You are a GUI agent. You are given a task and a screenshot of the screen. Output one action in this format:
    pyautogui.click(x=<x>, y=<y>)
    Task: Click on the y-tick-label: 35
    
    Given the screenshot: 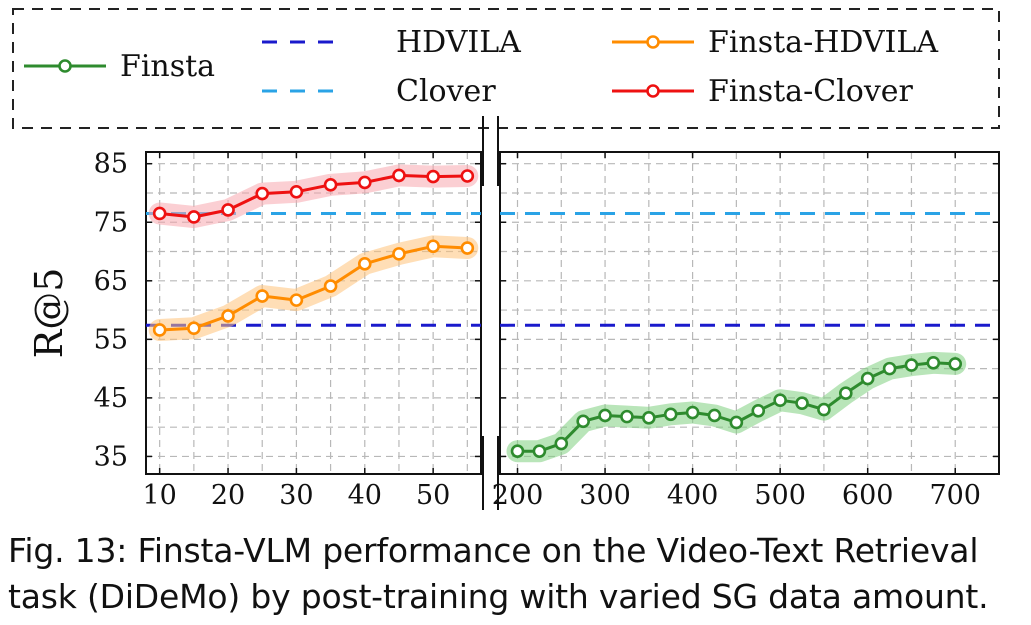 What is the action you would take?
    pyautogui.click(x=111, y=456)
    